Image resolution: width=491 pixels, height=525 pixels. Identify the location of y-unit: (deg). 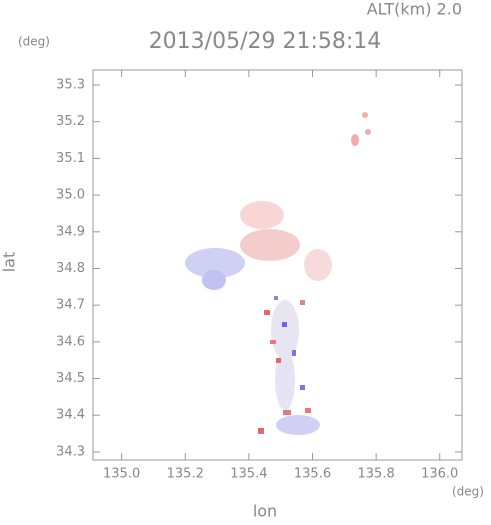
(34, 42).